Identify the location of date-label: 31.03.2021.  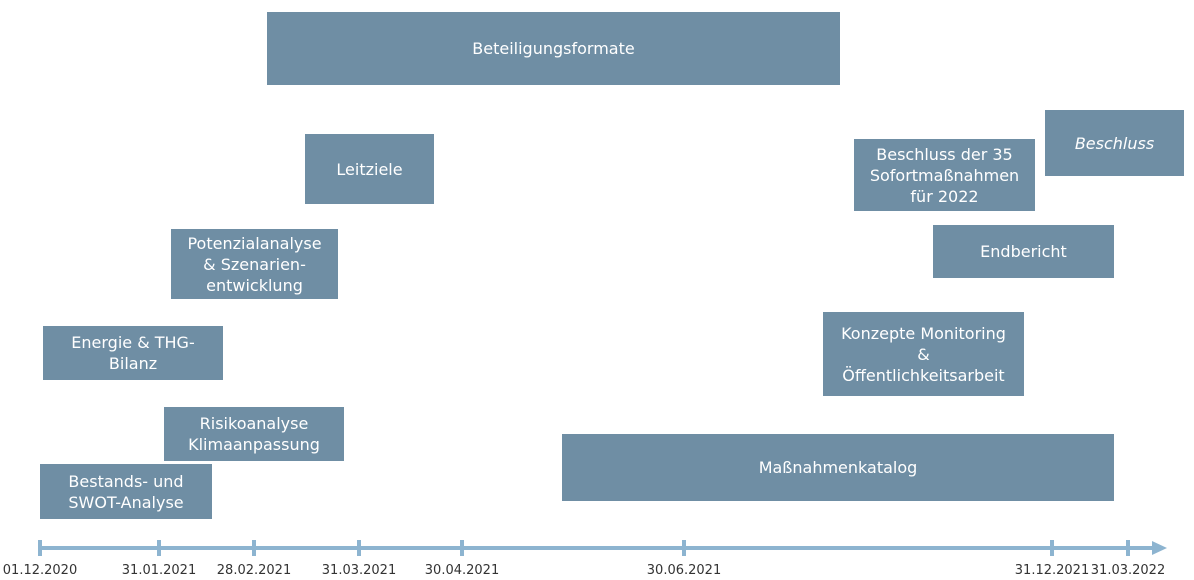
(359, 570).